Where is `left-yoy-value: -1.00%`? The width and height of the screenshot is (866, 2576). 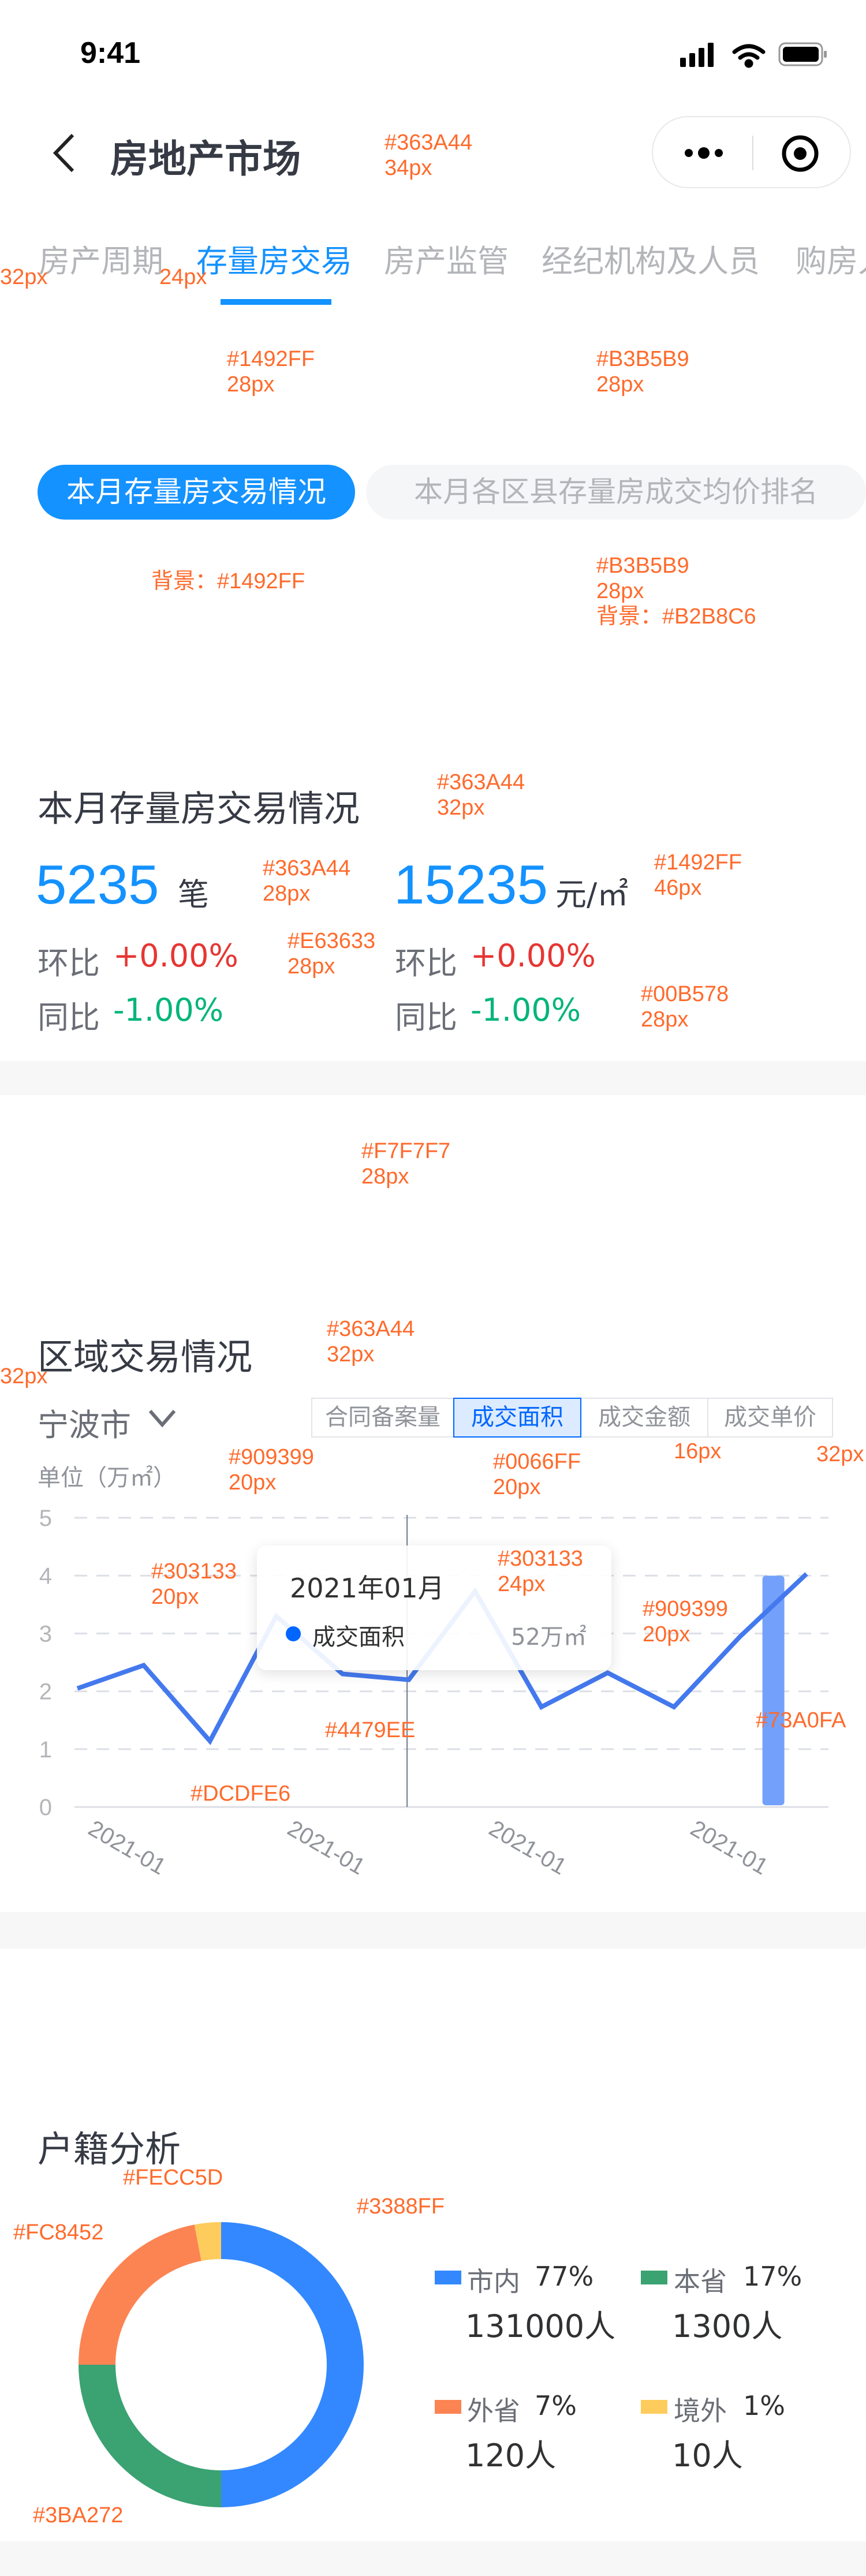
left-yoy-value: -1.00% is located at coordinates (168, 1010).